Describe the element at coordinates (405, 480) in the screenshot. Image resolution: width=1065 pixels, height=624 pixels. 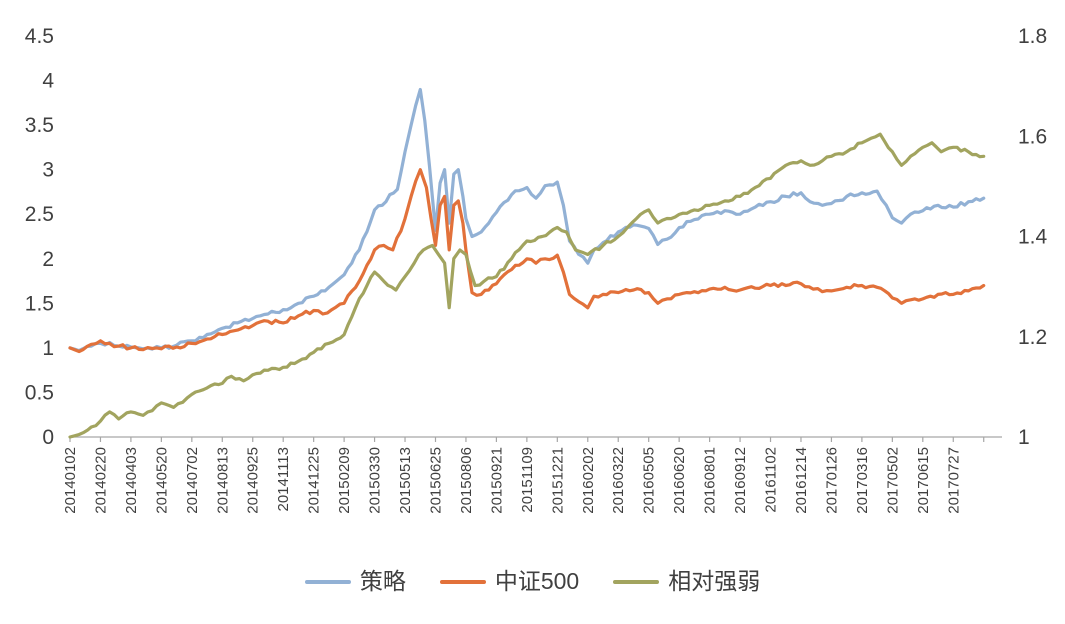
I see `x-axis-tick-label: 20150513` at that location.